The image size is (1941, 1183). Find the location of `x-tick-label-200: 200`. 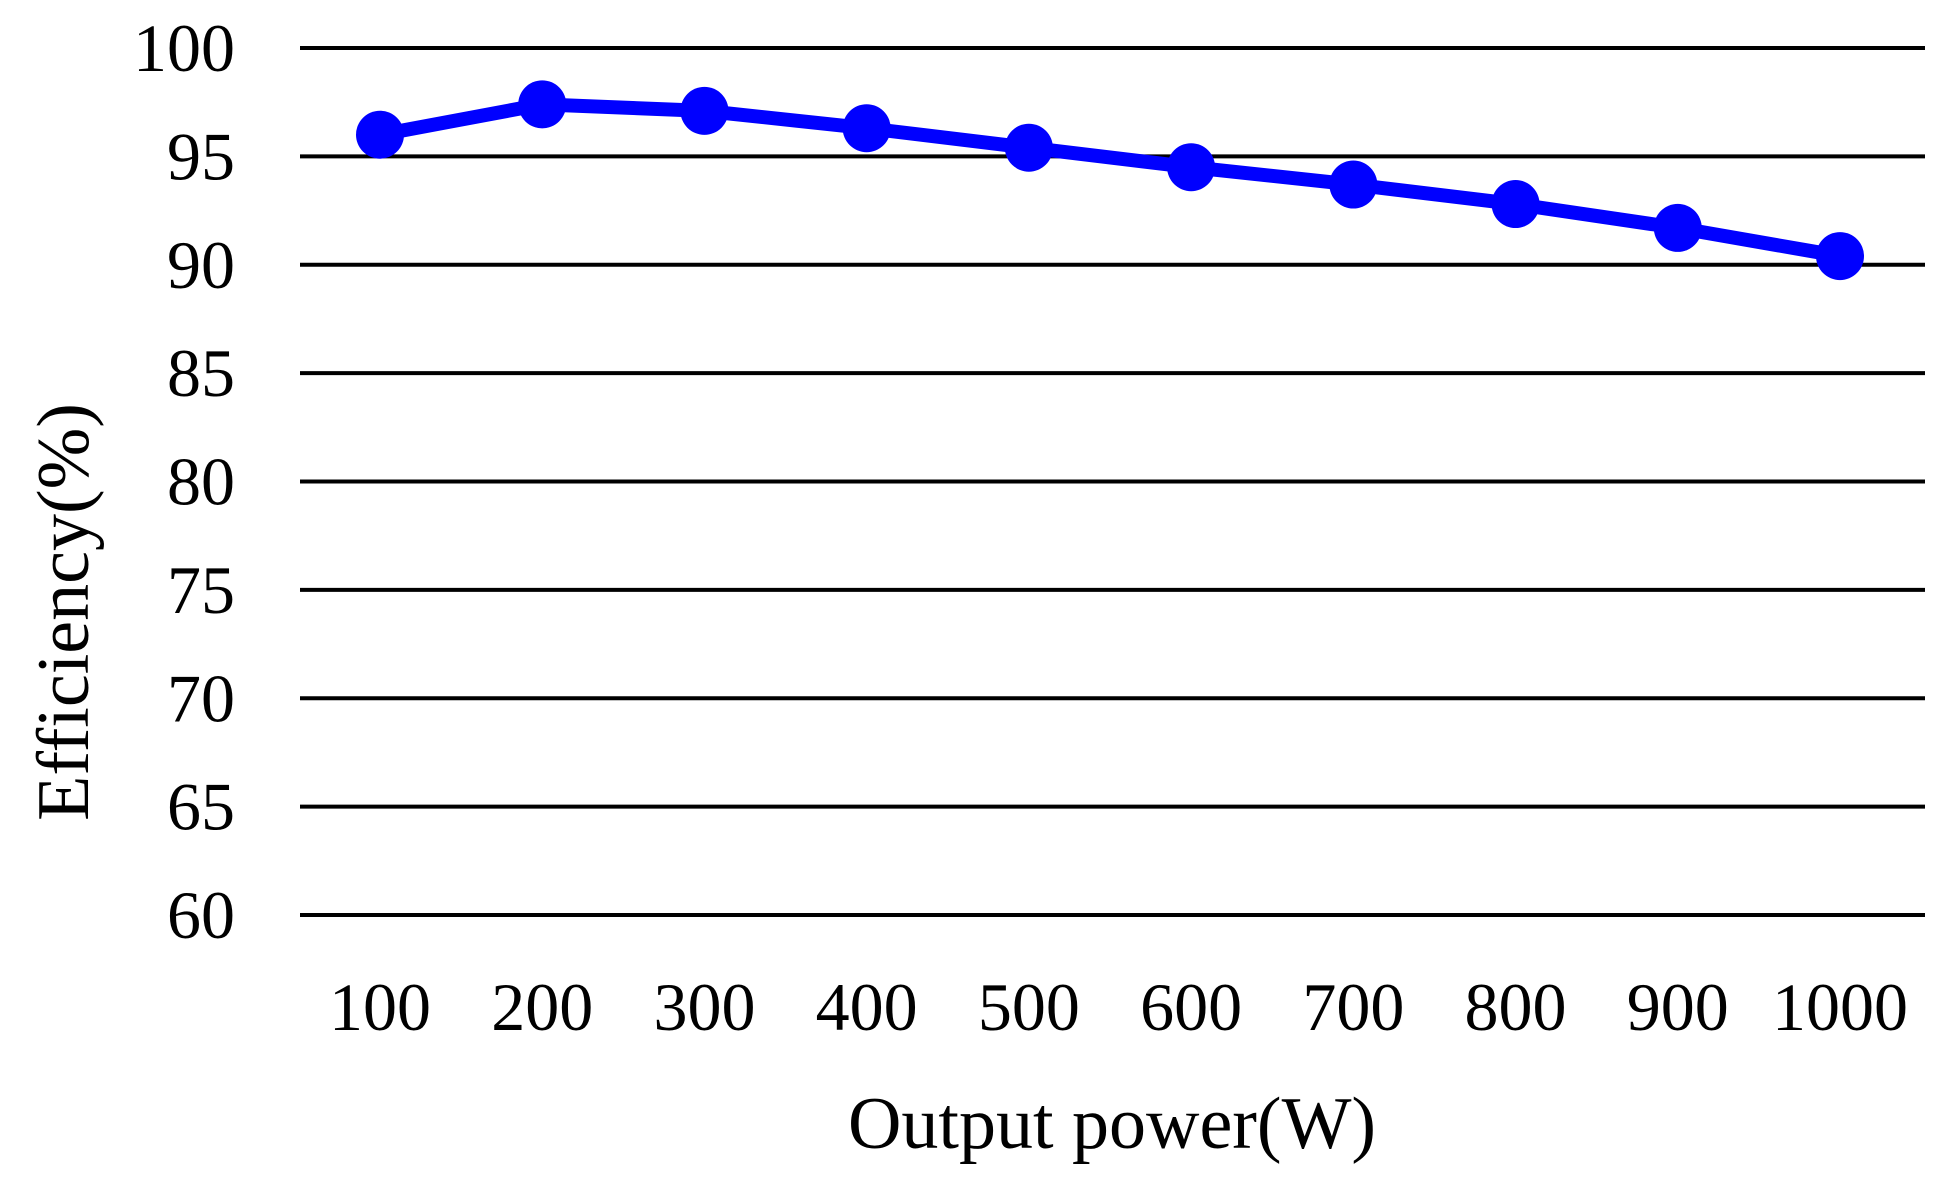

x-tick-label-200: 200 is located at coordinates (542, 1007).